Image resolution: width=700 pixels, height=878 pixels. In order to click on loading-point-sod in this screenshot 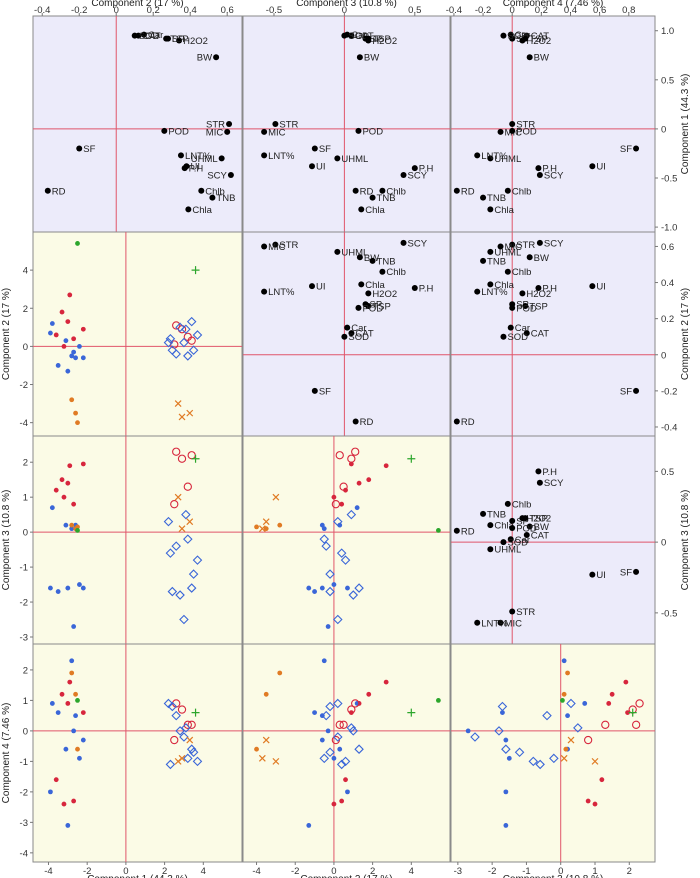, I will do `click(344, 336)`.